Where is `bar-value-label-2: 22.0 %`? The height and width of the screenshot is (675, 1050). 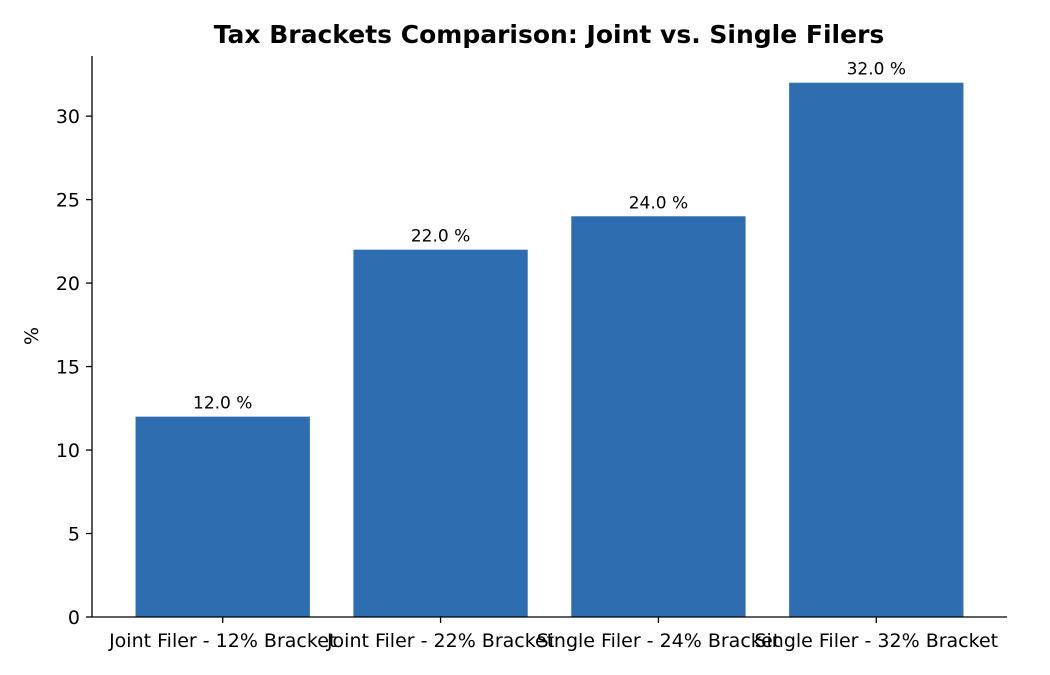 bar-value-label-2: 22.0 % is located at coordinates (440, 237).